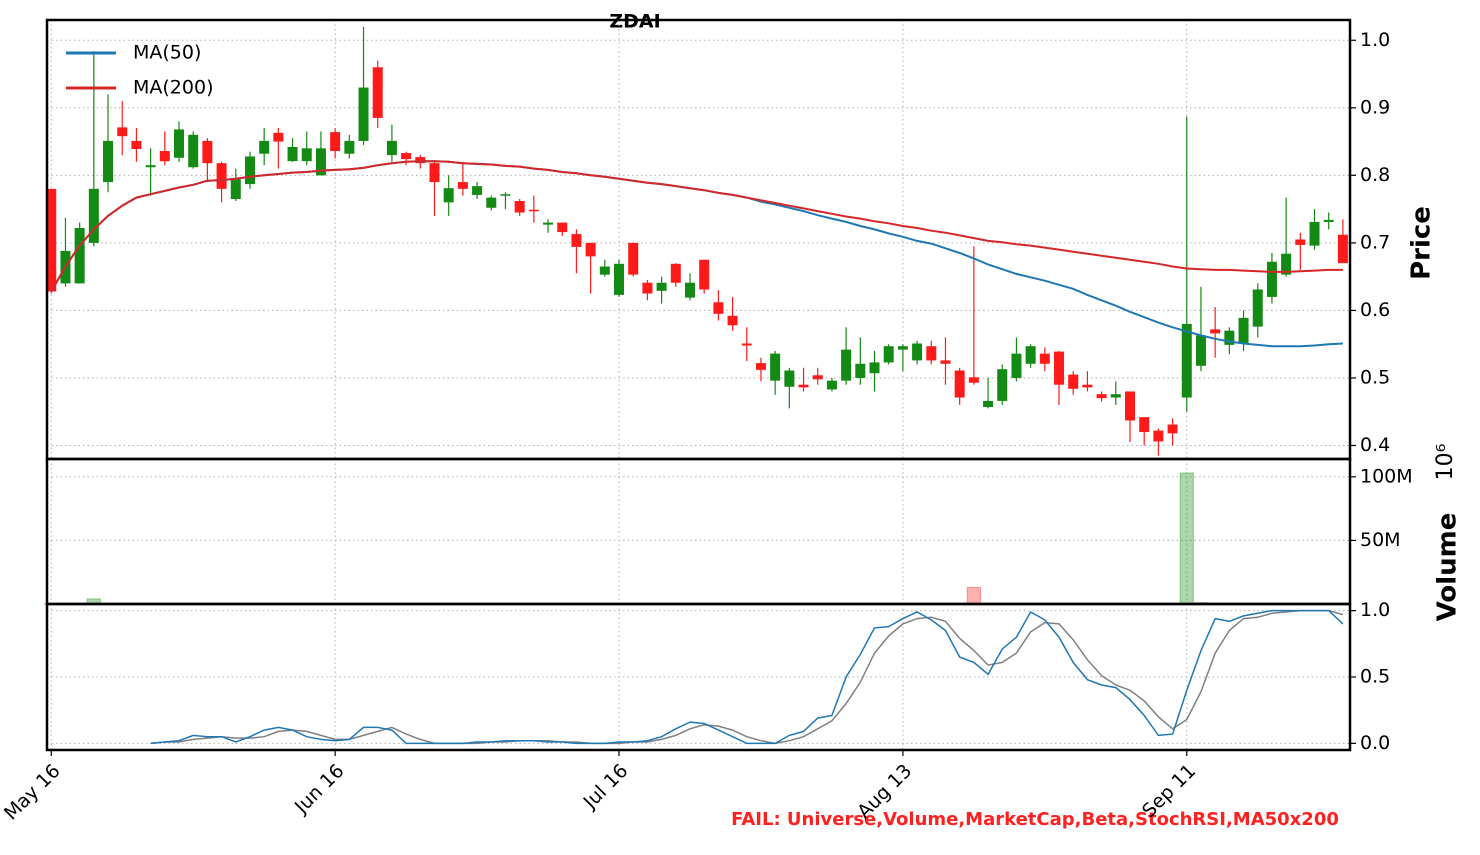 This screenshot has height=855, width=1480. I want to click on y-tick-label: 50M, so click(1380, 540).